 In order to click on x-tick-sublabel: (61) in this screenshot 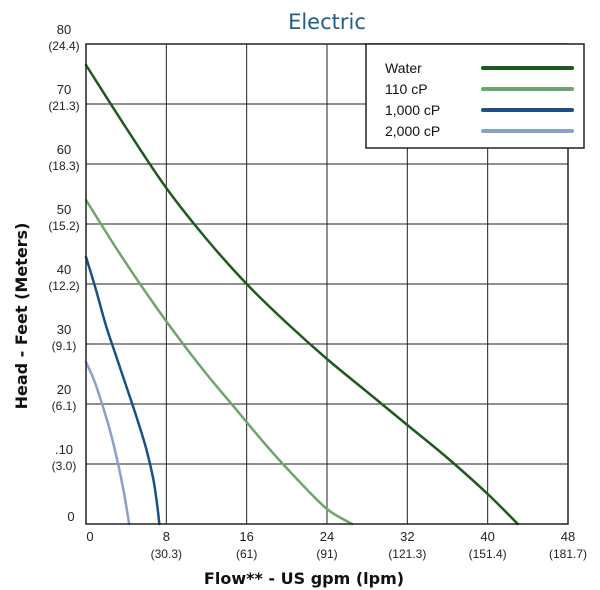, I will do `click(246, 554)`.